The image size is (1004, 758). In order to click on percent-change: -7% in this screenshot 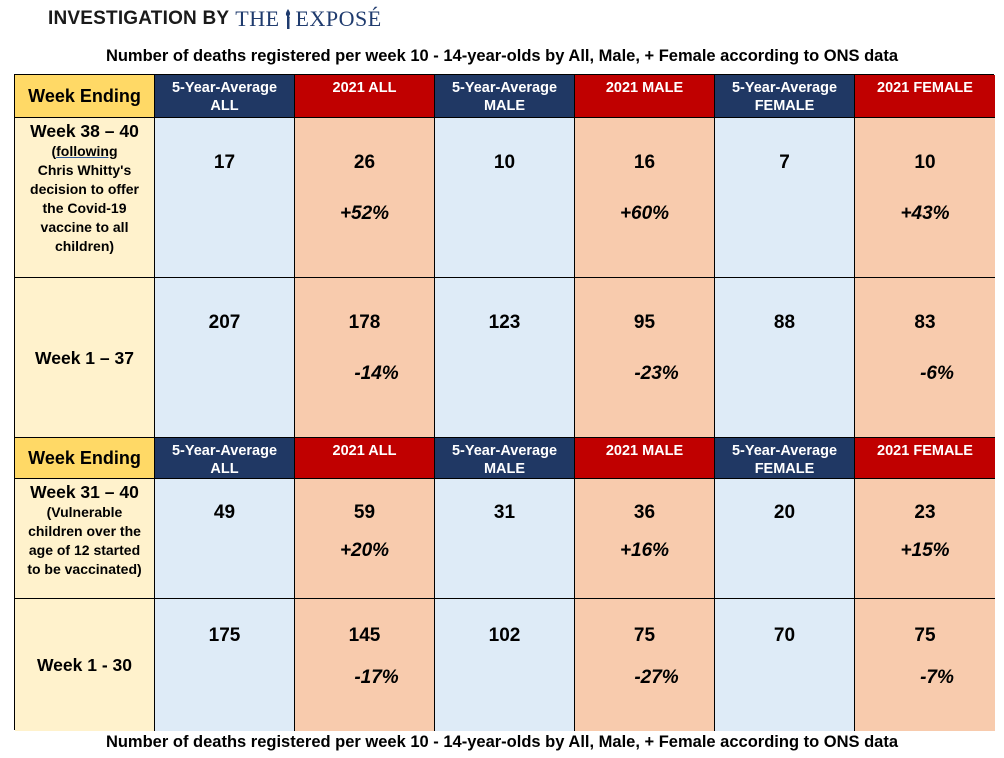, I will do `click(937, 678)`.